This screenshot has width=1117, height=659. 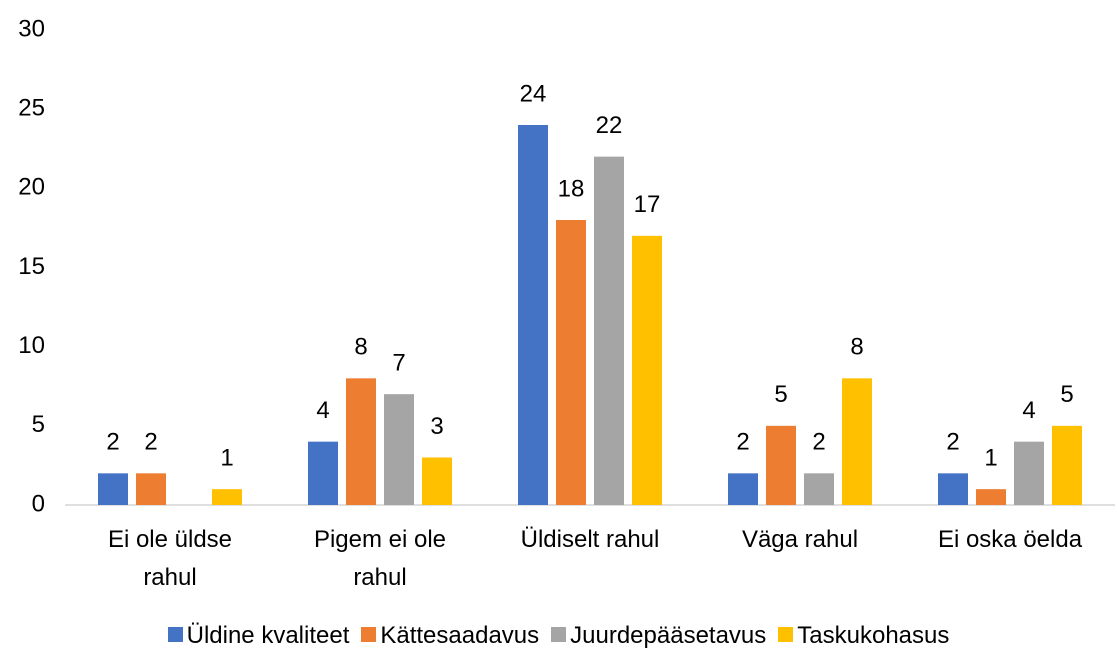 What do you see at coordinates (609, 125) in the screenshot?
I see `data-label: 22` at bounding box center [609, 125].